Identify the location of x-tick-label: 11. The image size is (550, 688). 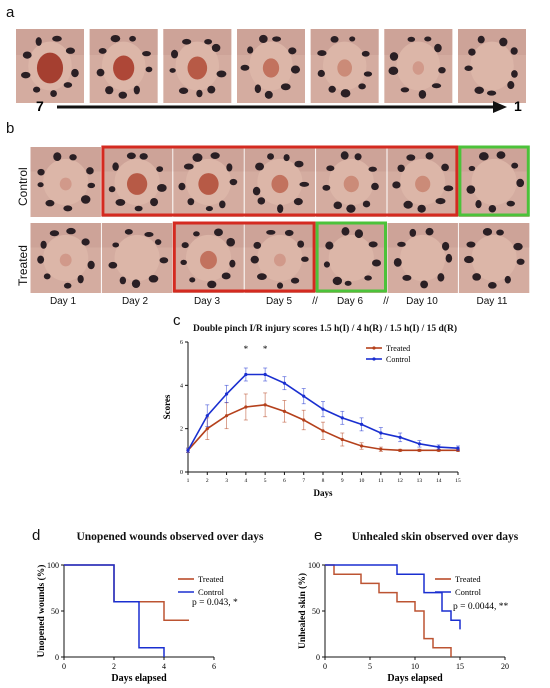
(381, 481).